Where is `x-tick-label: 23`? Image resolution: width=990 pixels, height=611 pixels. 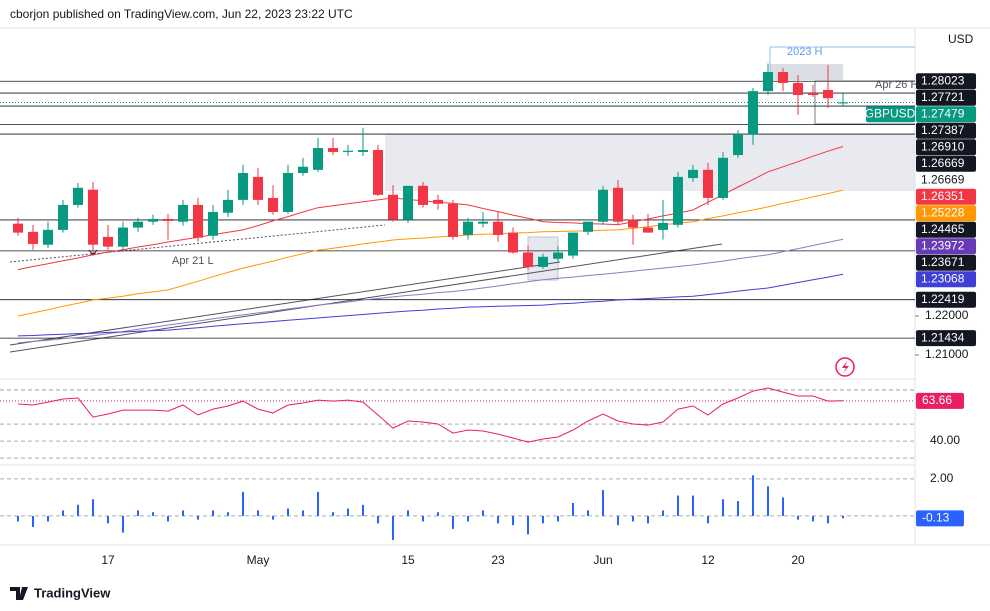
x-tick-label: 23 is located at coordinates (498, 560).